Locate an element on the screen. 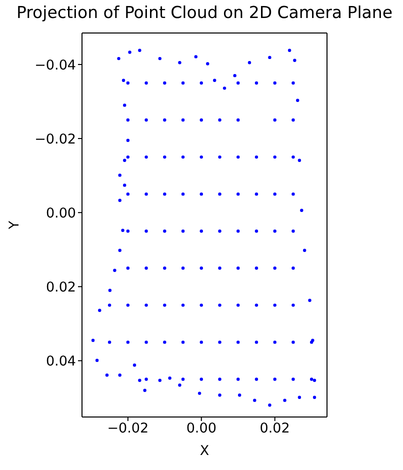  y-axis-title: Y is located at coordinates (15, 225).